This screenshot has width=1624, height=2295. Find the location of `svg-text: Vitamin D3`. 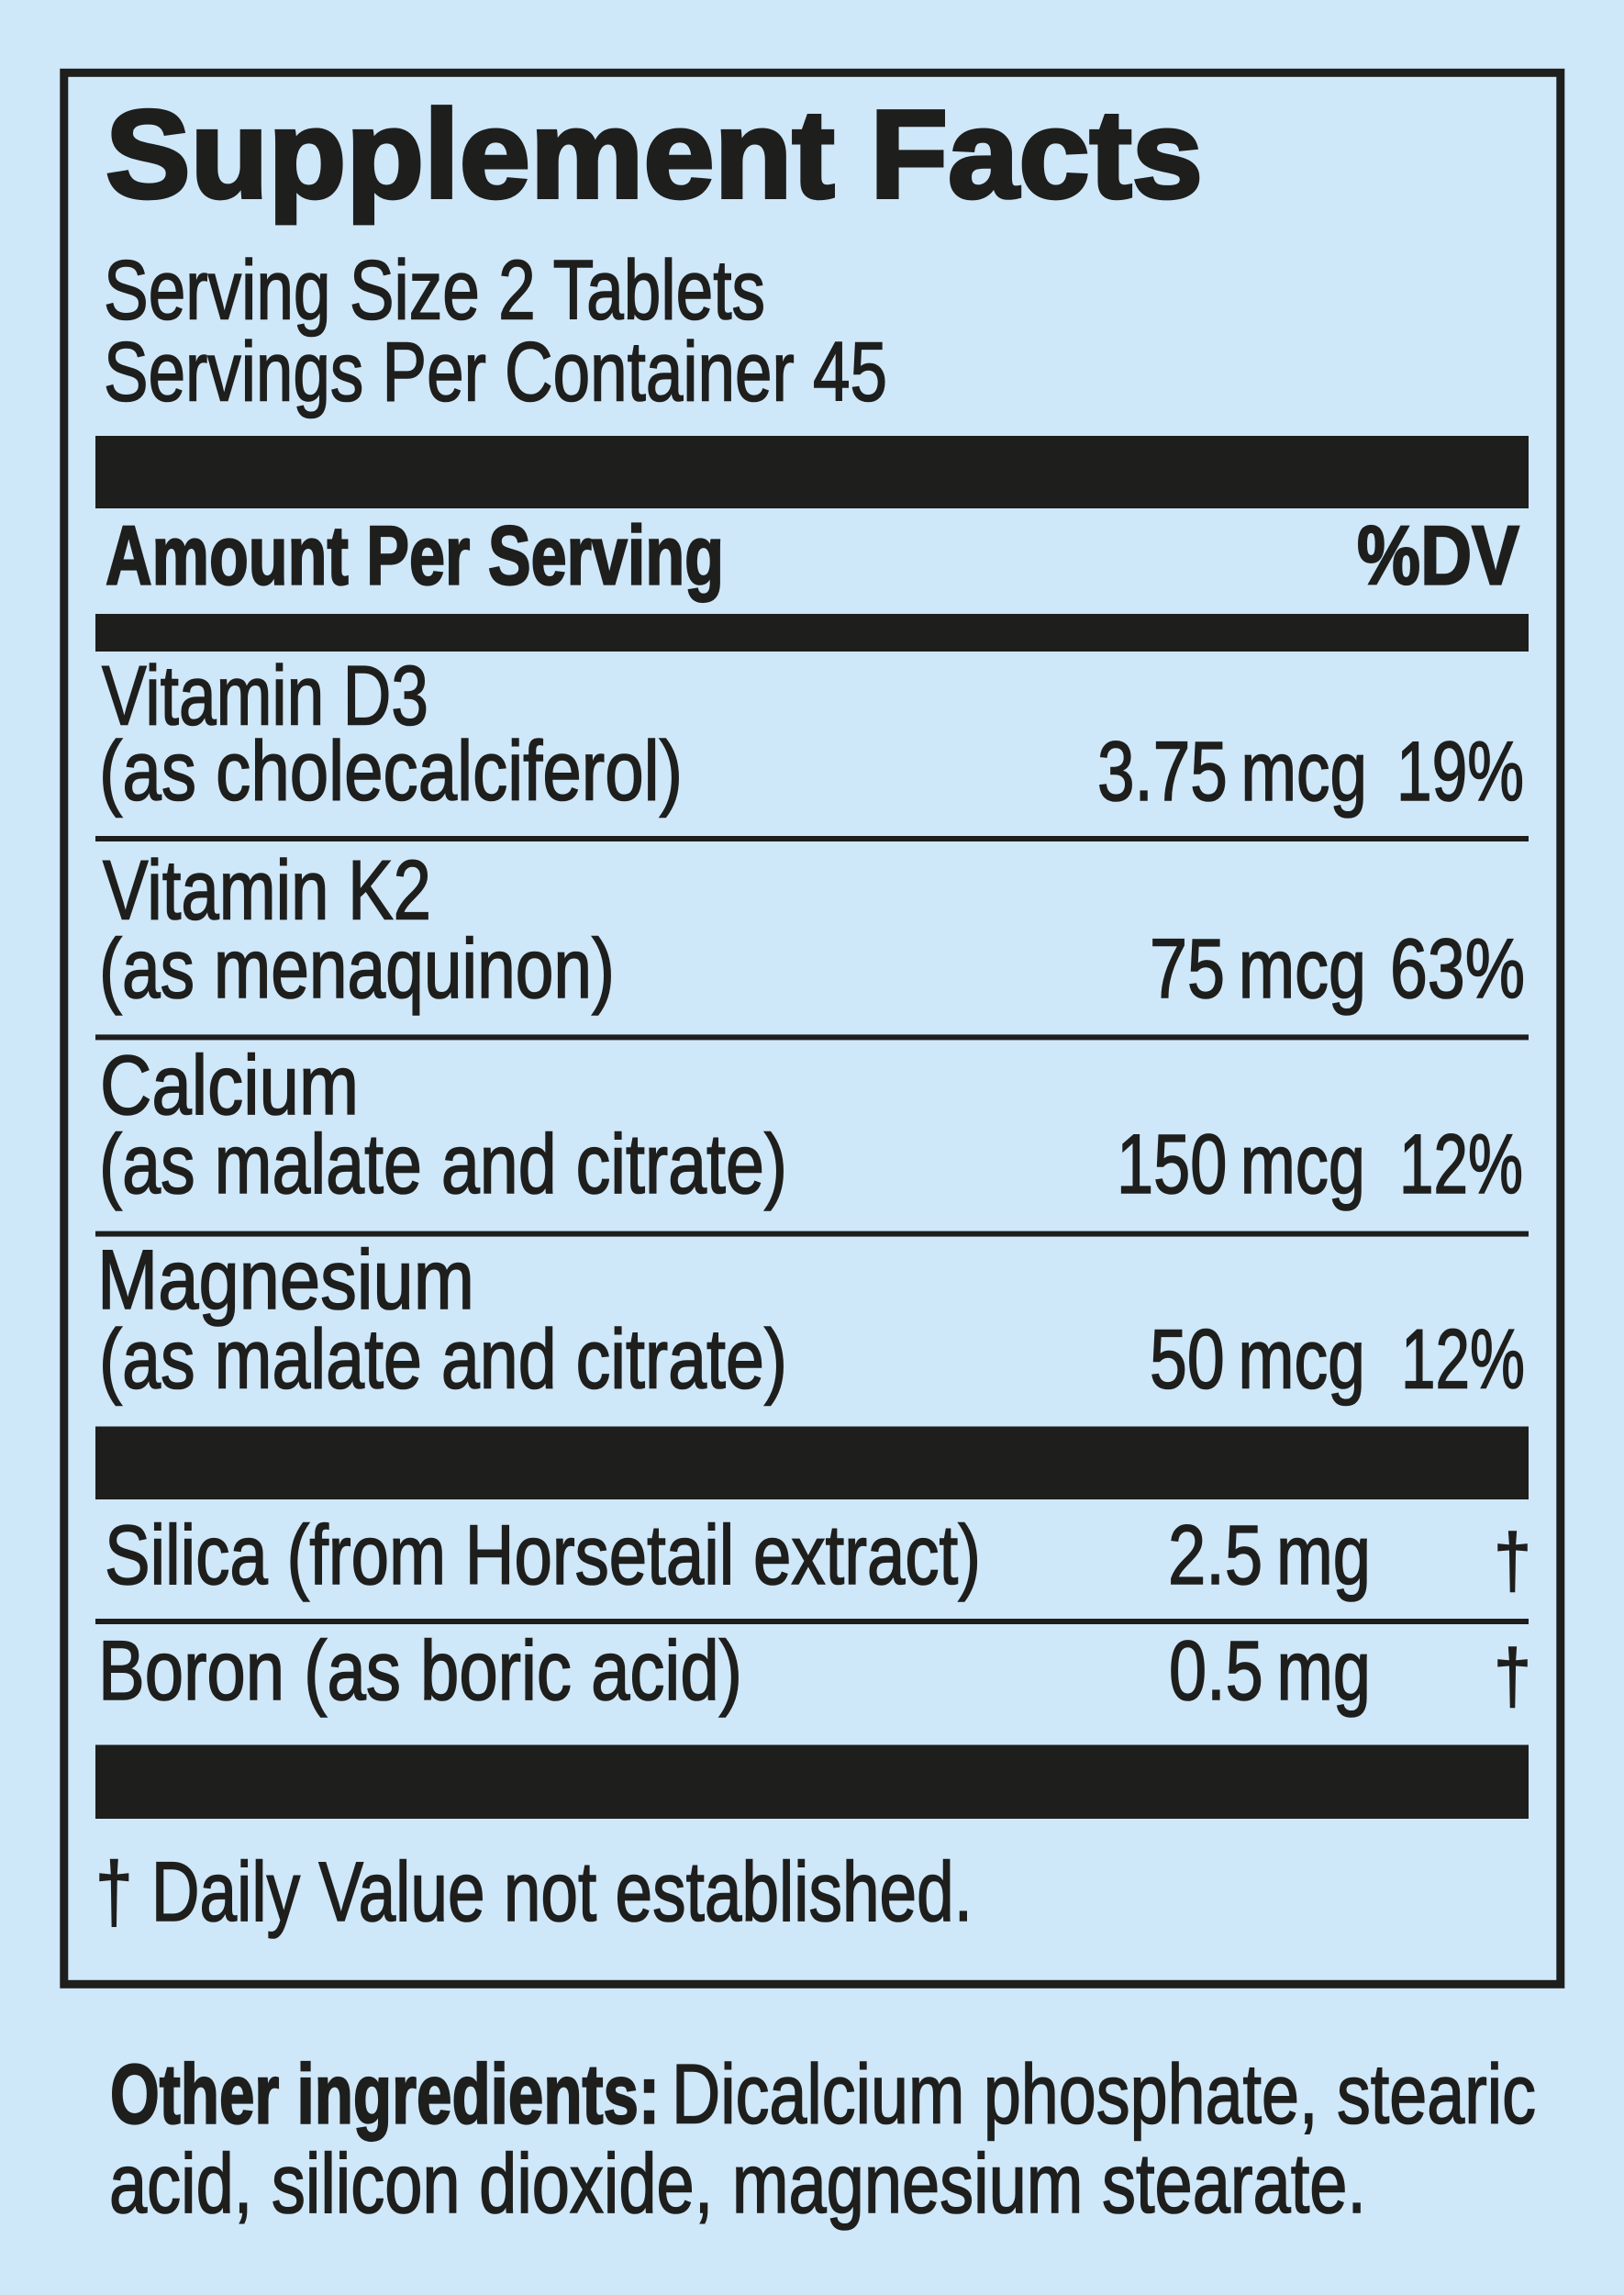

svg-text: Vitamin D3 is located at coordinates (265, 697).